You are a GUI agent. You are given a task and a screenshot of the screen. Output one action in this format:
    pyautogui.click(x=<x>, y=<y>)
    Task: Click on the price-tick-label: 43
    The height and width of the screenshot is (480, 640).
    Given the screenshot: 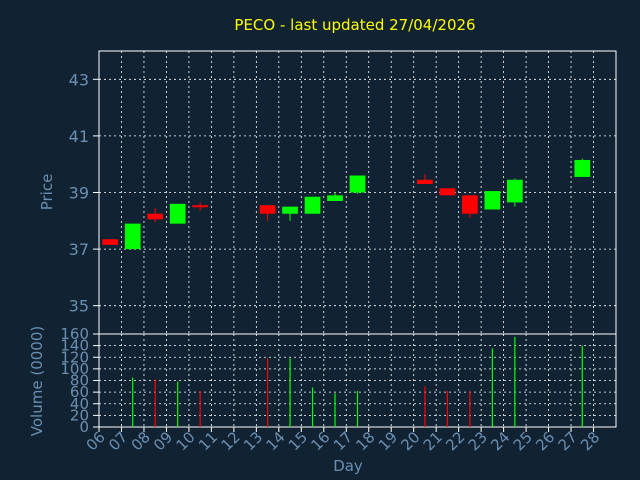 What is the action you would take?
    pyautogui.click(x=79, y=79)
    